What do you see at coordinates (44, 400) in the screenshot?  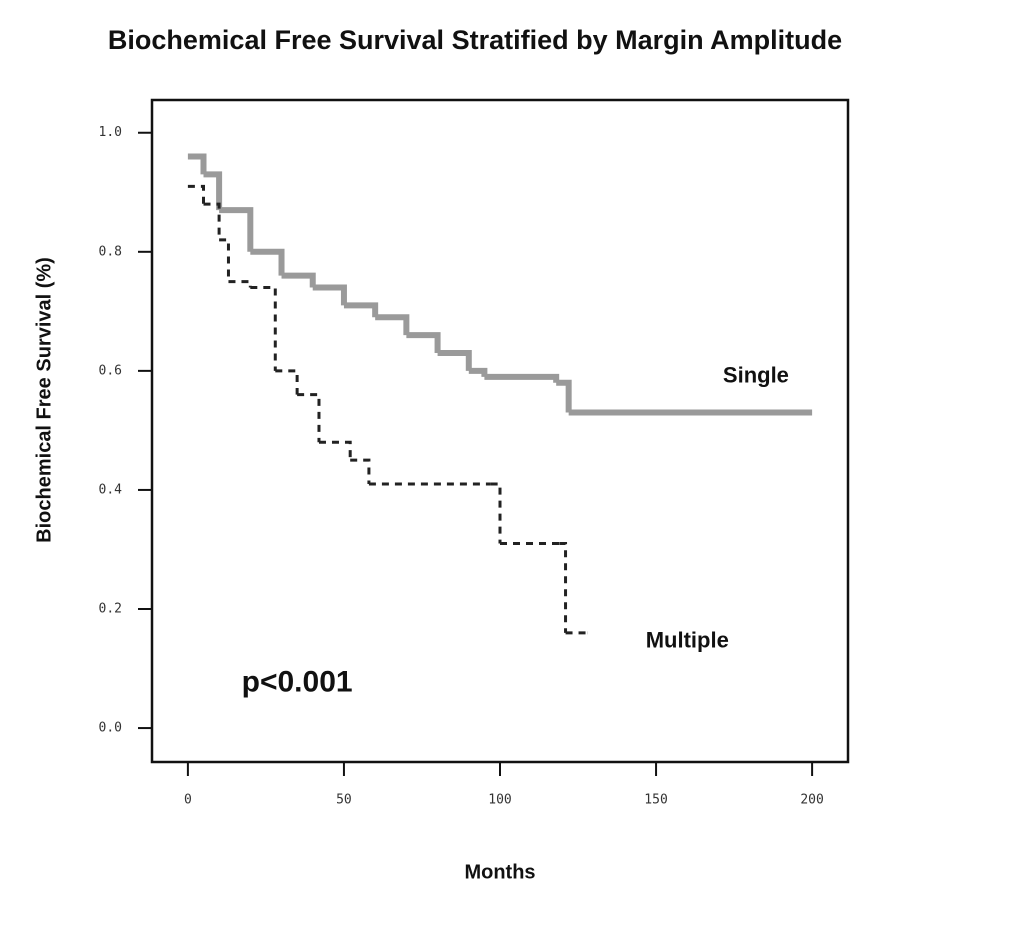 I see `y-axis-label: Biochemical Free Survival (%)` at bounding box center [44, 400].